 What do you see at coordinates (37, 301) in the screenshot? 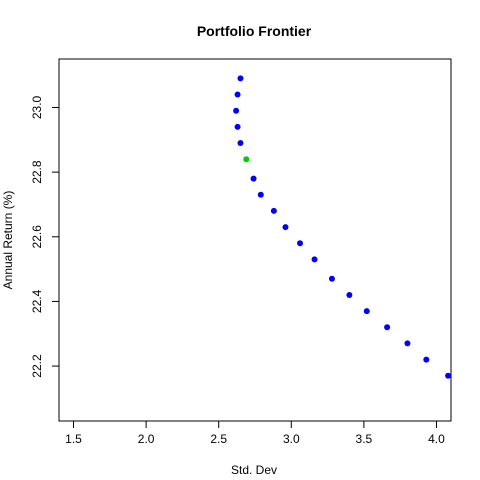
I see `y-tick-label: 22.4` at bounding box center [37, 301].